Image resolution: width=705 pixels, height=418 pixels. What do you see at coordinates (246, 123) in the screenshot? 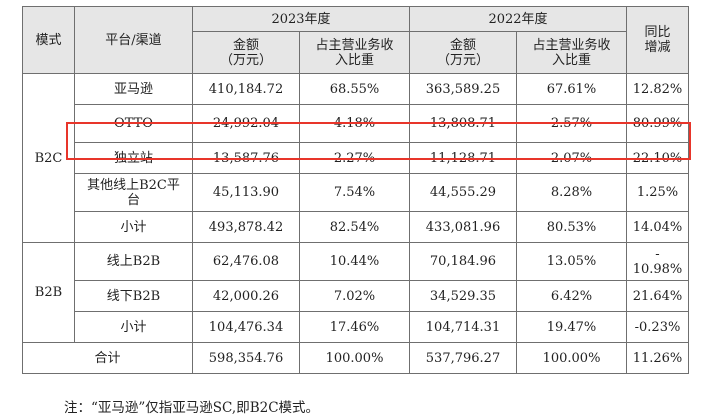
I see `amount-2023-cell: 24,992.04` at bounding box center [246, 123].